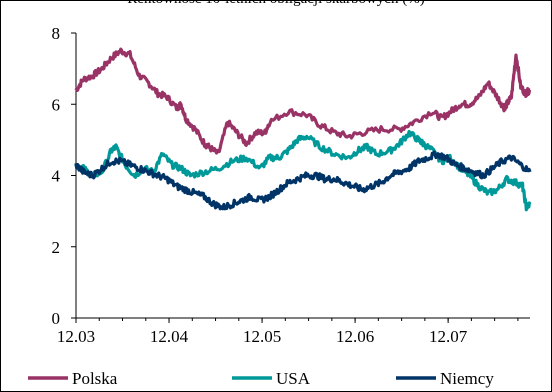 The height and width of the screenshot is (392, 552). What do you see at coordinates (293, 378) in the screenshot?
I see `legend-label-usa: USA` at bounding box center [293, 378].